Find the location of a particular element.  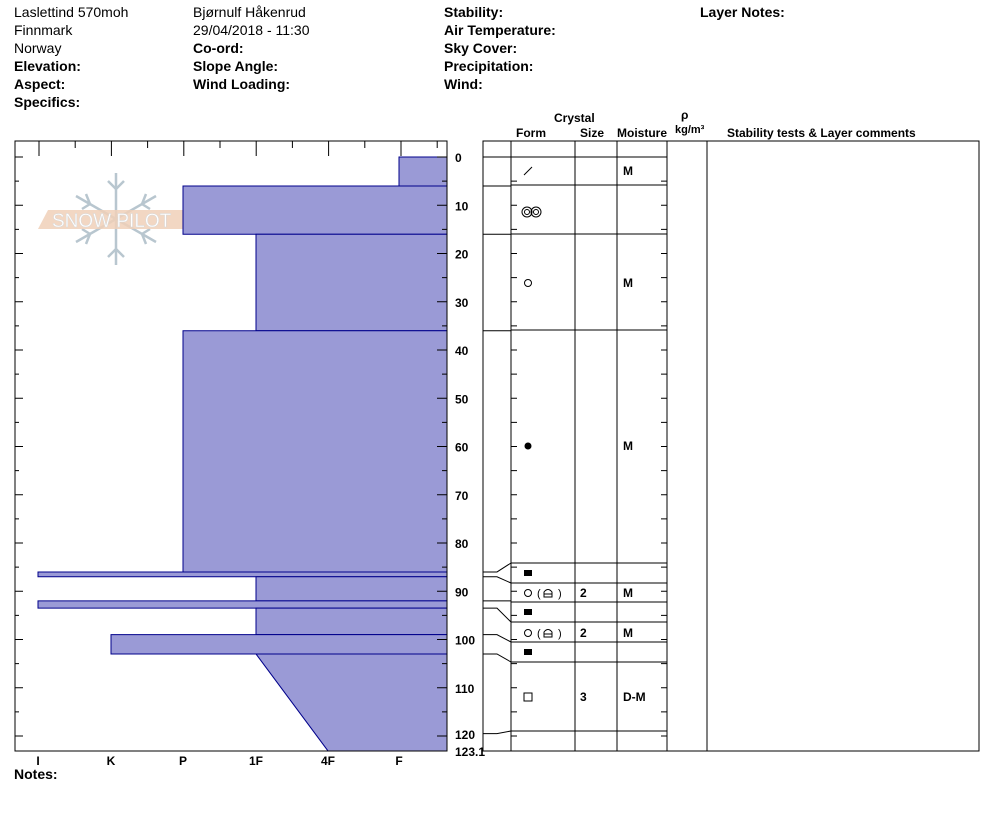

depth-tick-label: 123.1 is located at coordinates (470, 752).